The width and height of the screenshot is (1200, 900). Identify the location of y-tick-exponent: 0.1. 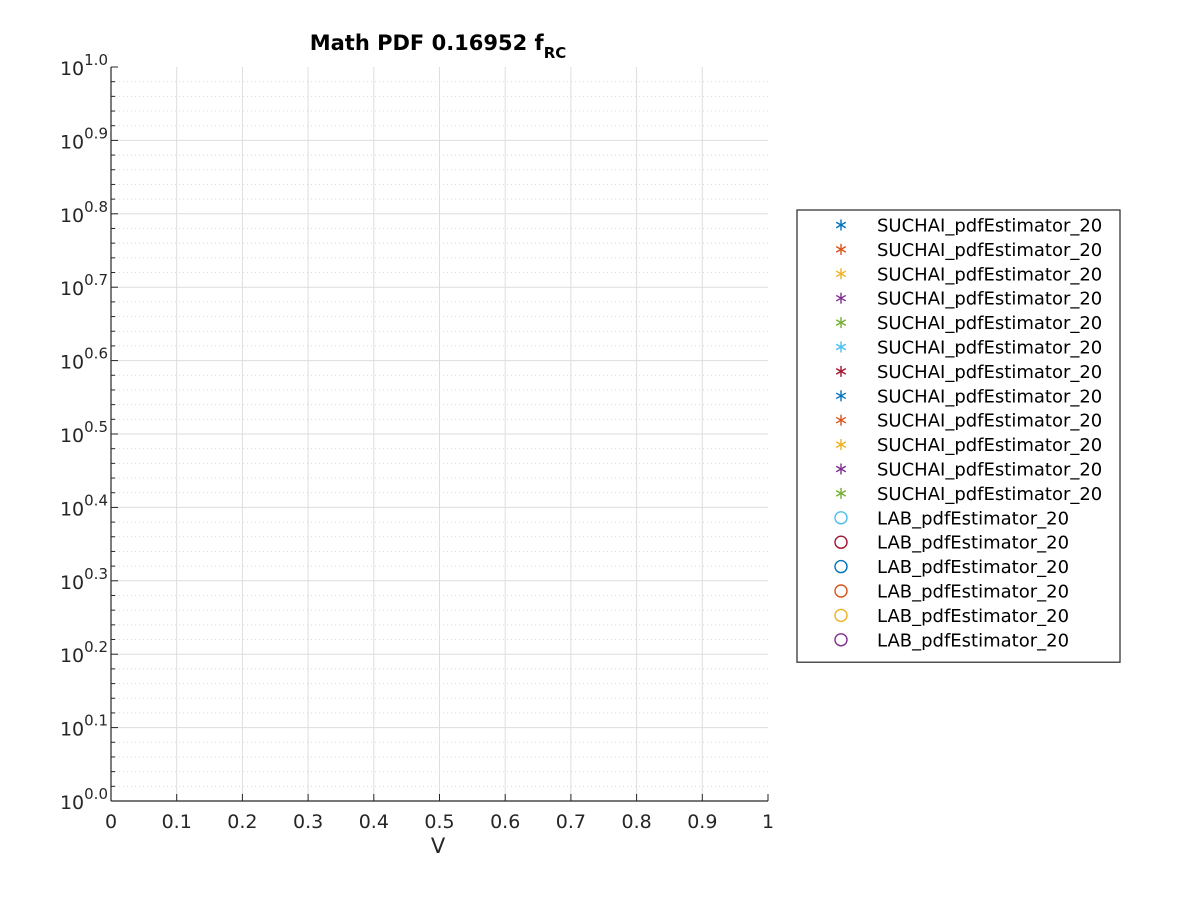
(96, 721).